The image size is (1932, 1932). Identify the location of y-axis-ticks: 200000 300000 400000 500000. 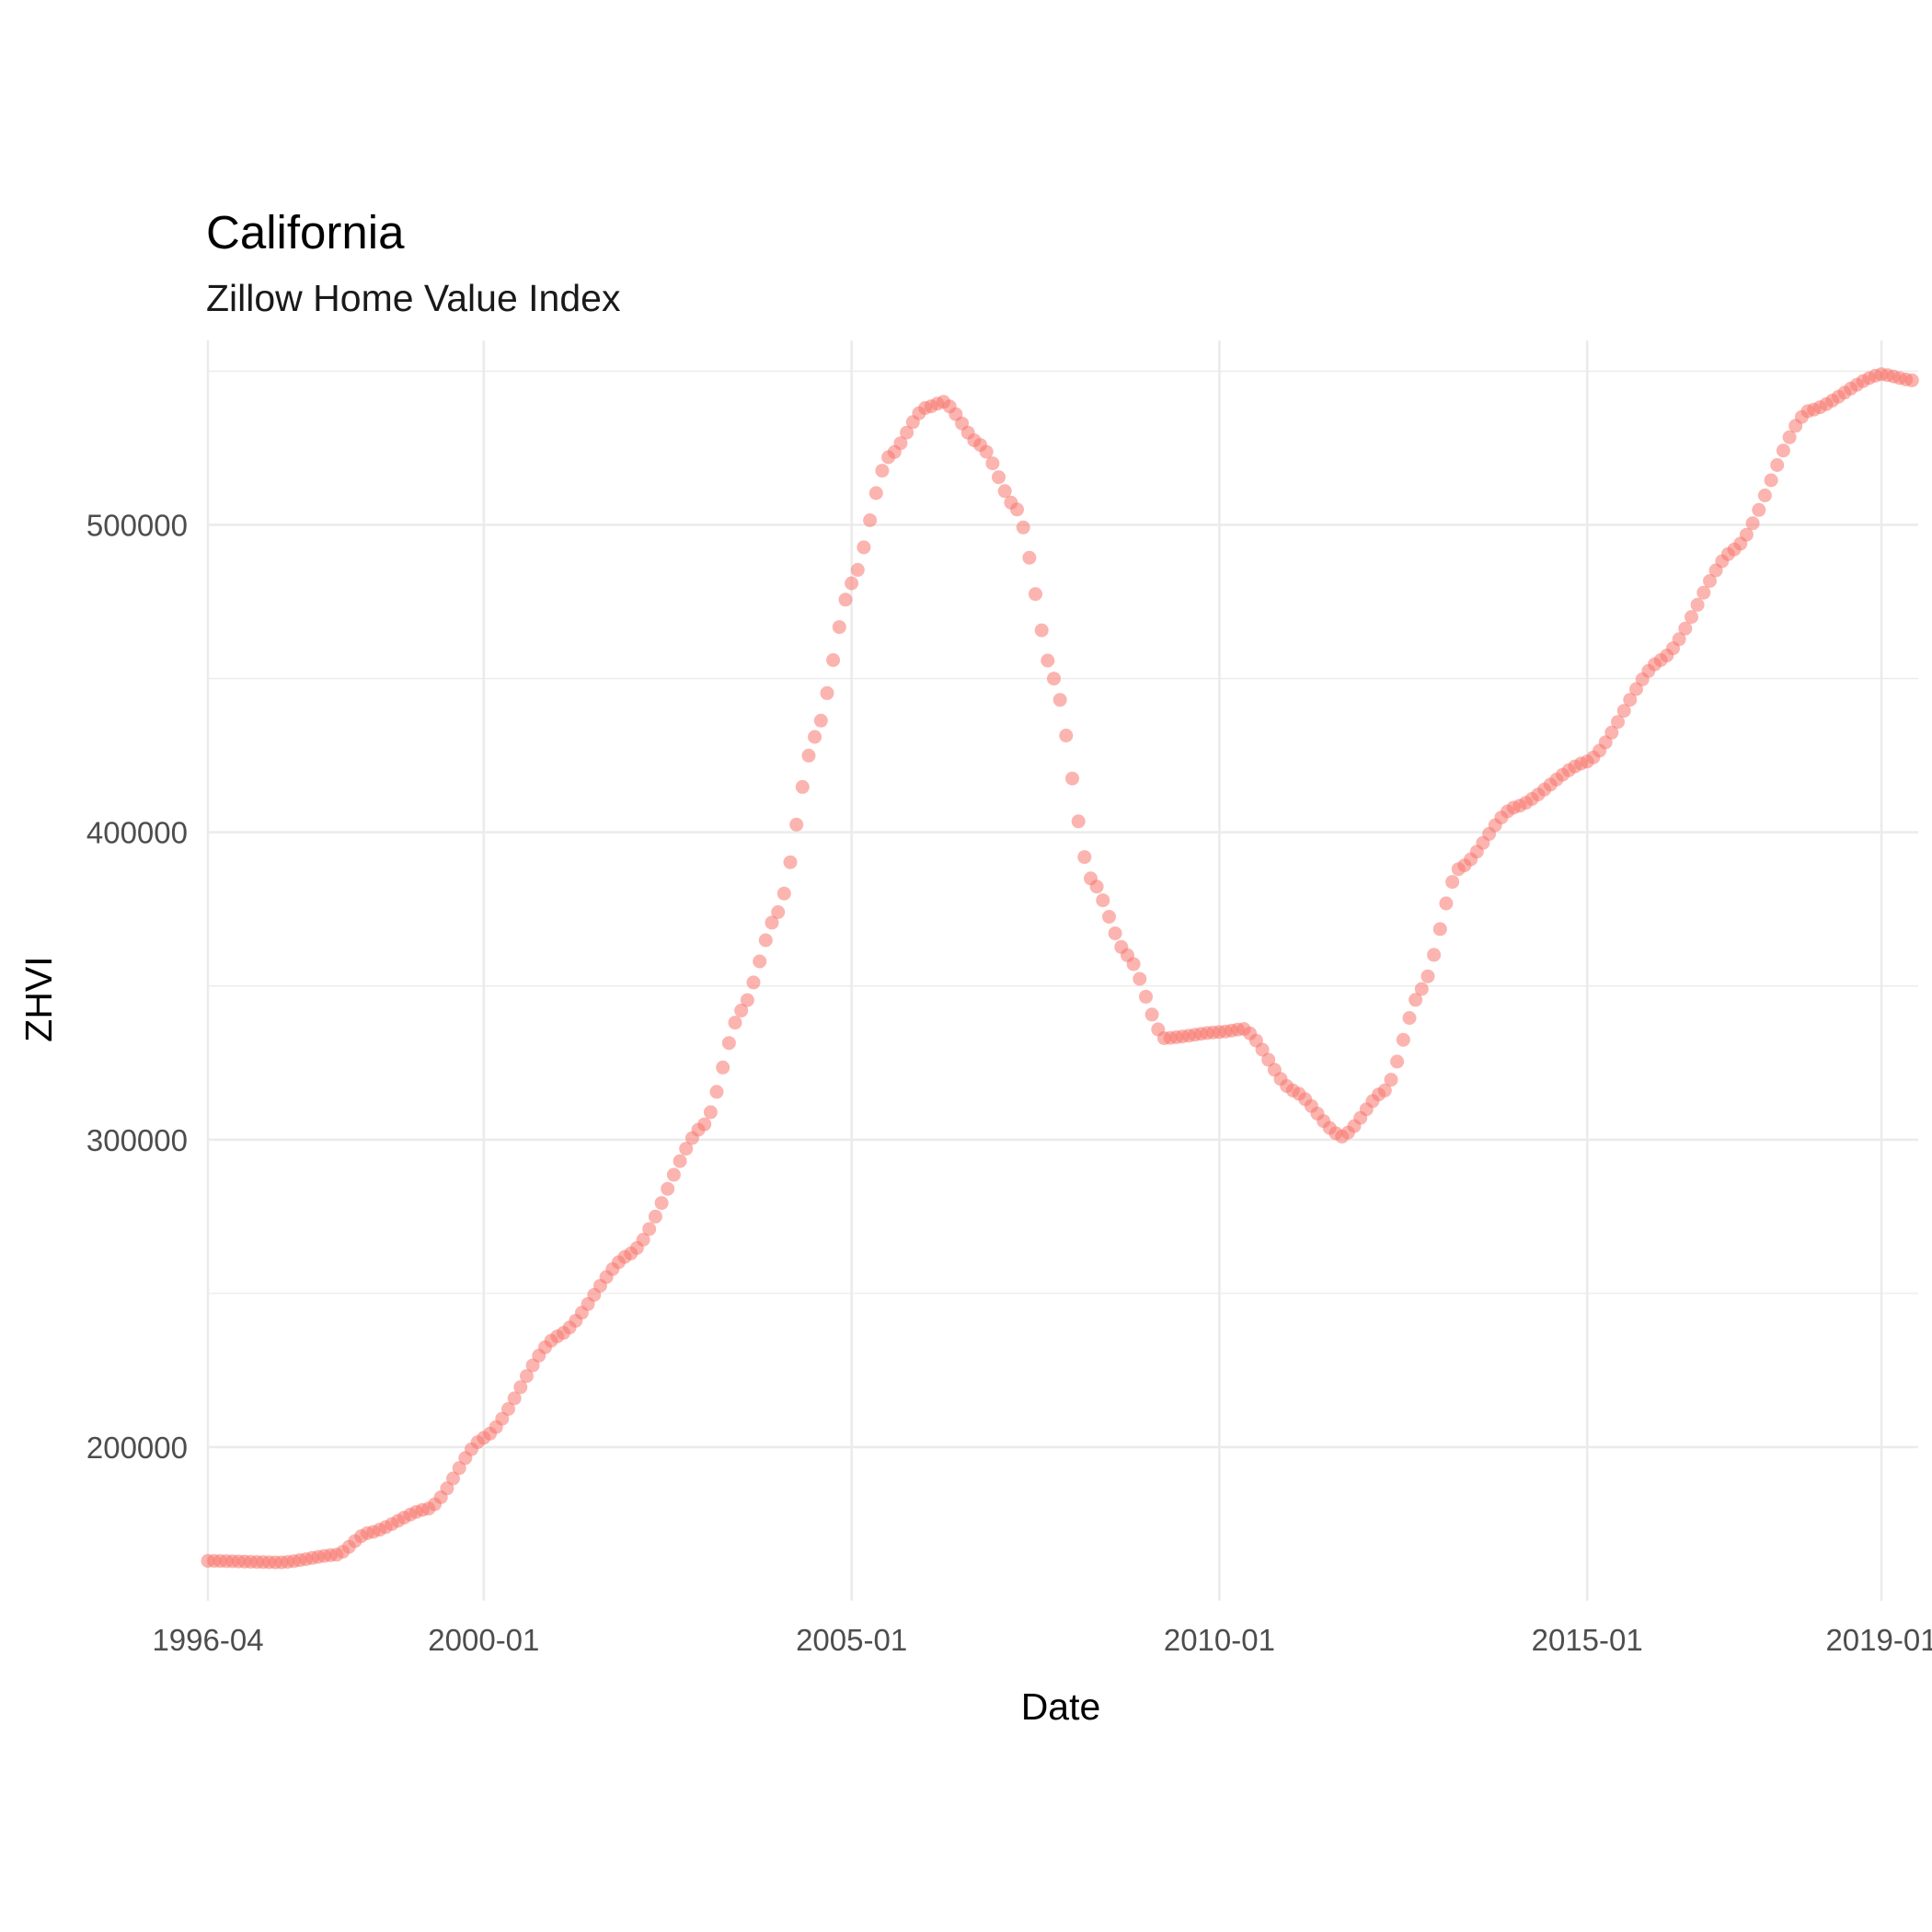
(137, 986).